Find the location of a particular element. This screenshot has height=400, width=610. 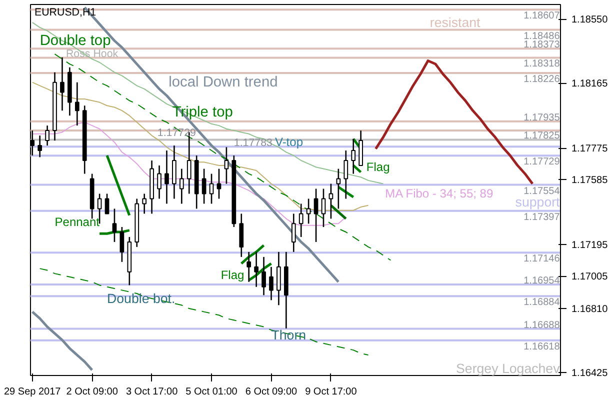

ref-line-label: 1.16884 is located at coordinates (542, 302).